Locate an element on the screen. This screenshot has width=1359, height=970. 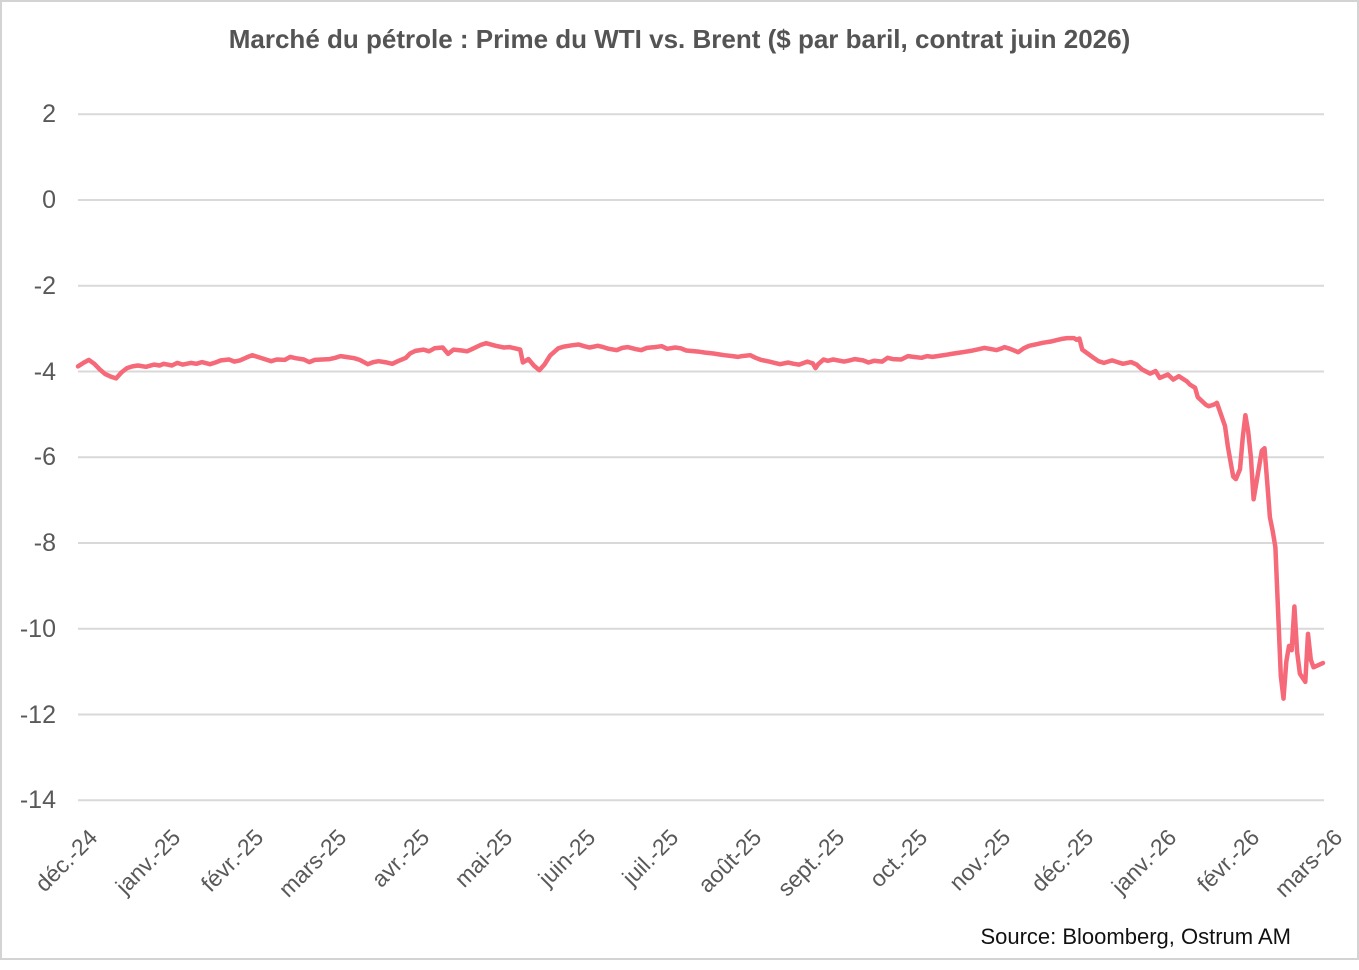
y-axis-tick-label: -12 is located at coordinates (37, 715).